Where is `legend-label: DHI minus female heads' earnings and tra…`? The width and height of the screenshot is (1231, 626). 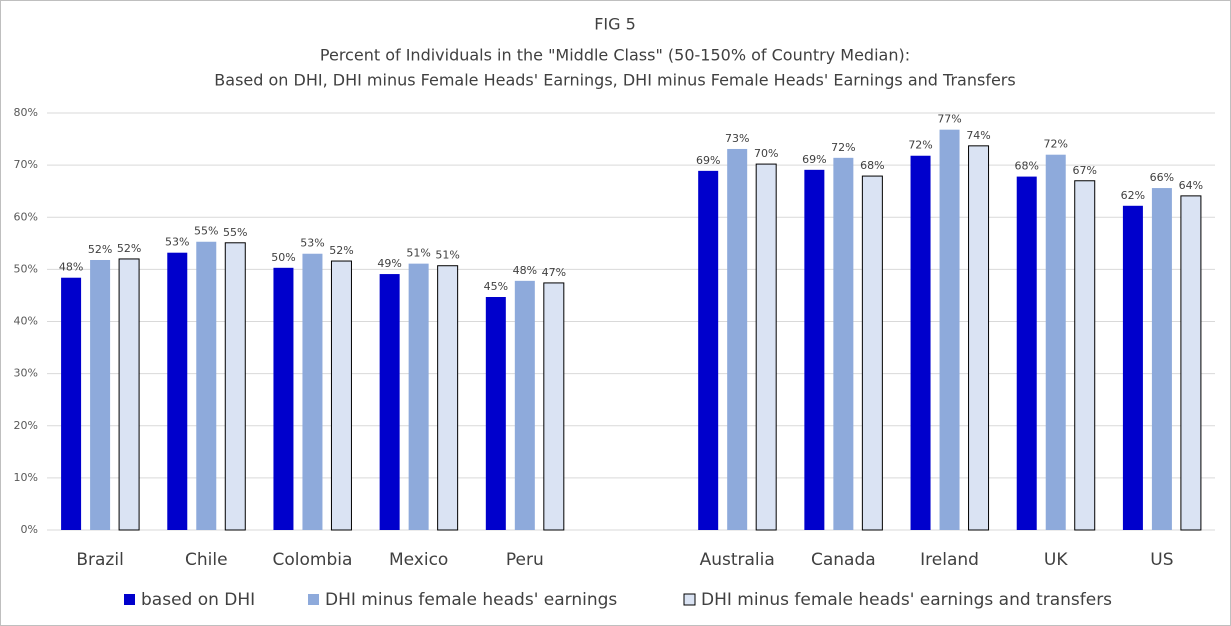
legend-label: DHI minus female heads' earnings and tra… is located at coordinates (906, 600).